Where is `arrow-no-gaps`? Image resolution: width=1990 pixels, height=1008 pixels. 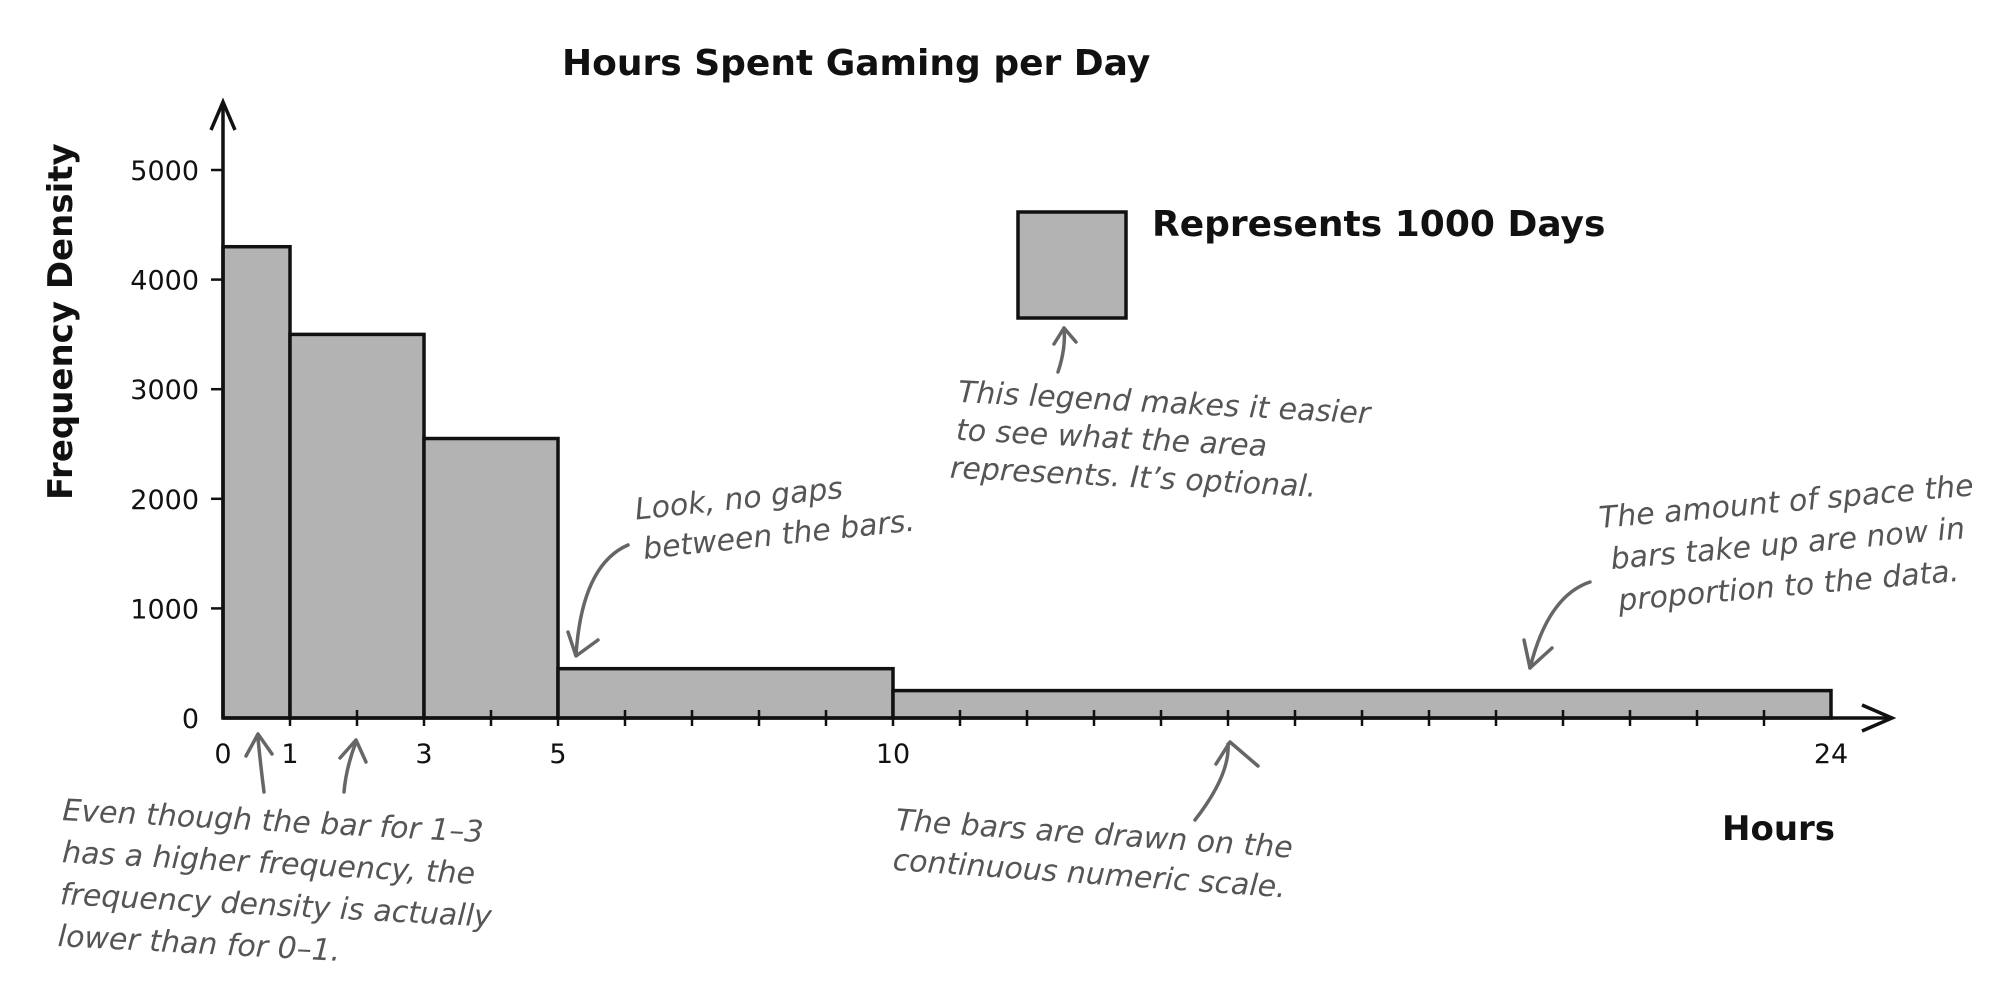 arrow-no-gaps is located at coordinates (602, 600).